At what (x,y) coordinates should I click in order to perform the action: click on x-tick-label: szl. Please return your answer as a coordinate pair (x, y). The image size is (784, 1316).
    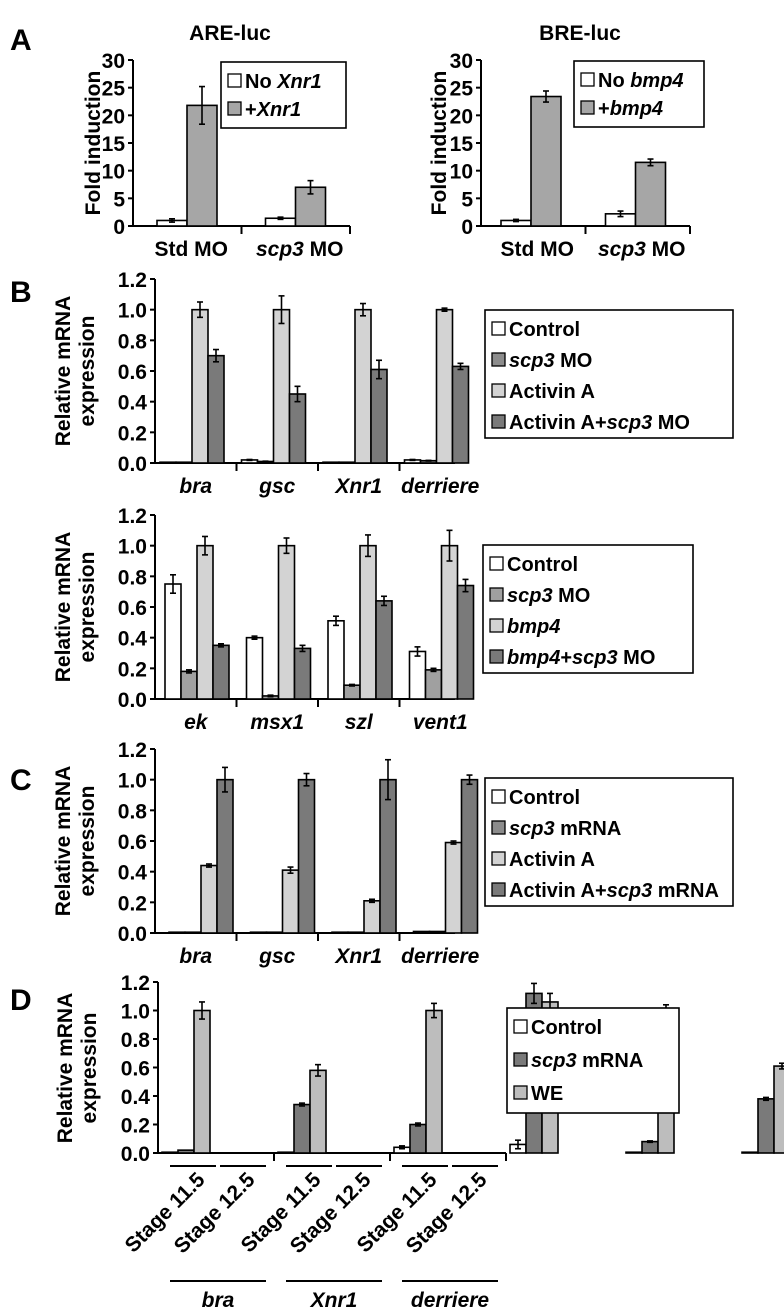
    Looking at the image, I should click on (359, 722).